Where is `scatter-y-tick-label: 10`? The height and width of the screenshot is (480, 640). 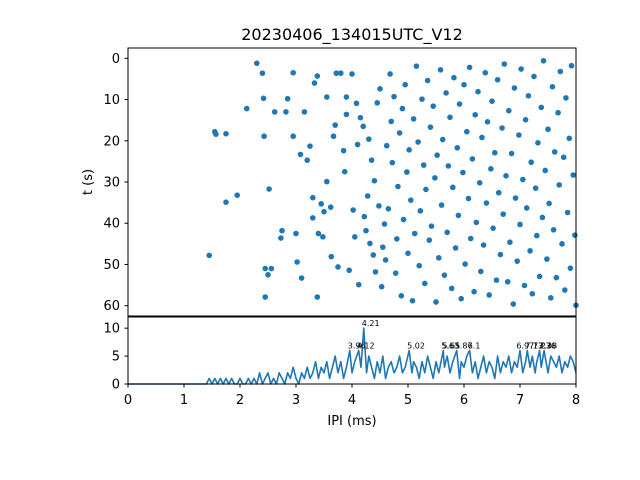
scatter-y-tick-label: 10 is located at coordinates (111, 100).